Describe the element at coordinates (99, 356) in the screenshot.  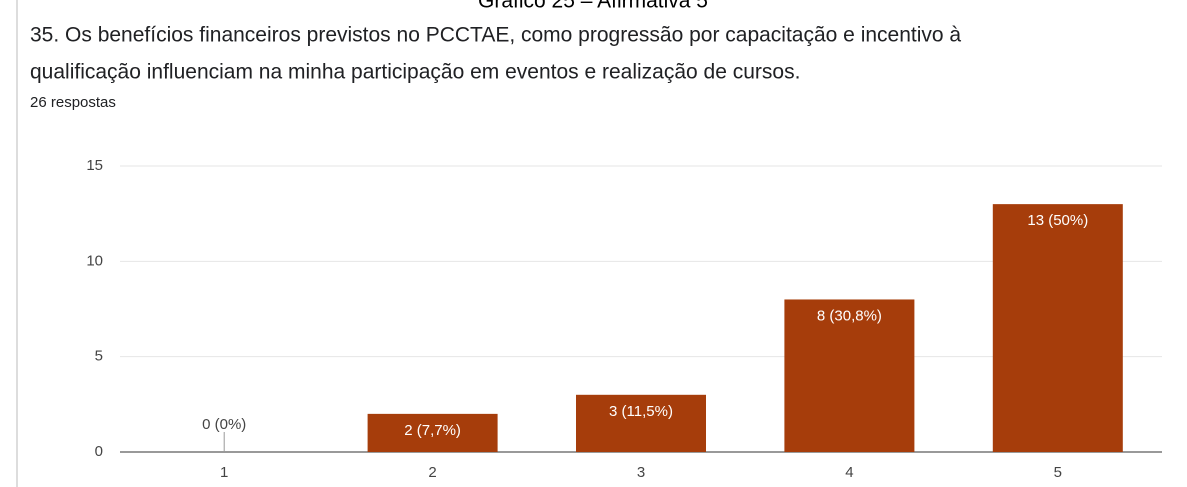
I see `y-tick-label: 5` at that location.